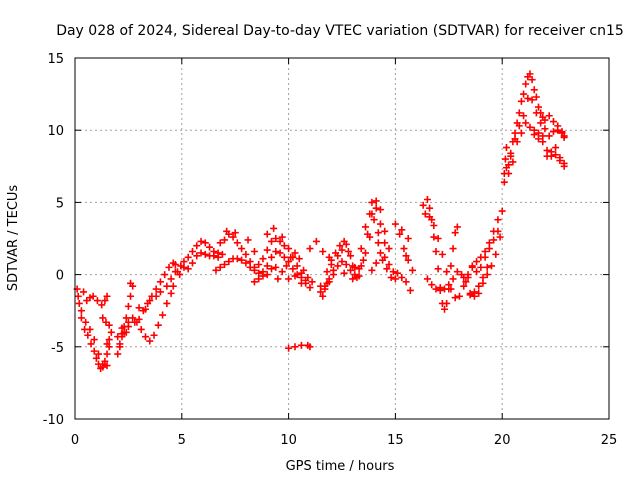 This screenshot has height=480, width=640. What do you see at coordinates (53, 420) in the screenshot?
I see `y-tick-label: -10` at bounding box center [53, 420].